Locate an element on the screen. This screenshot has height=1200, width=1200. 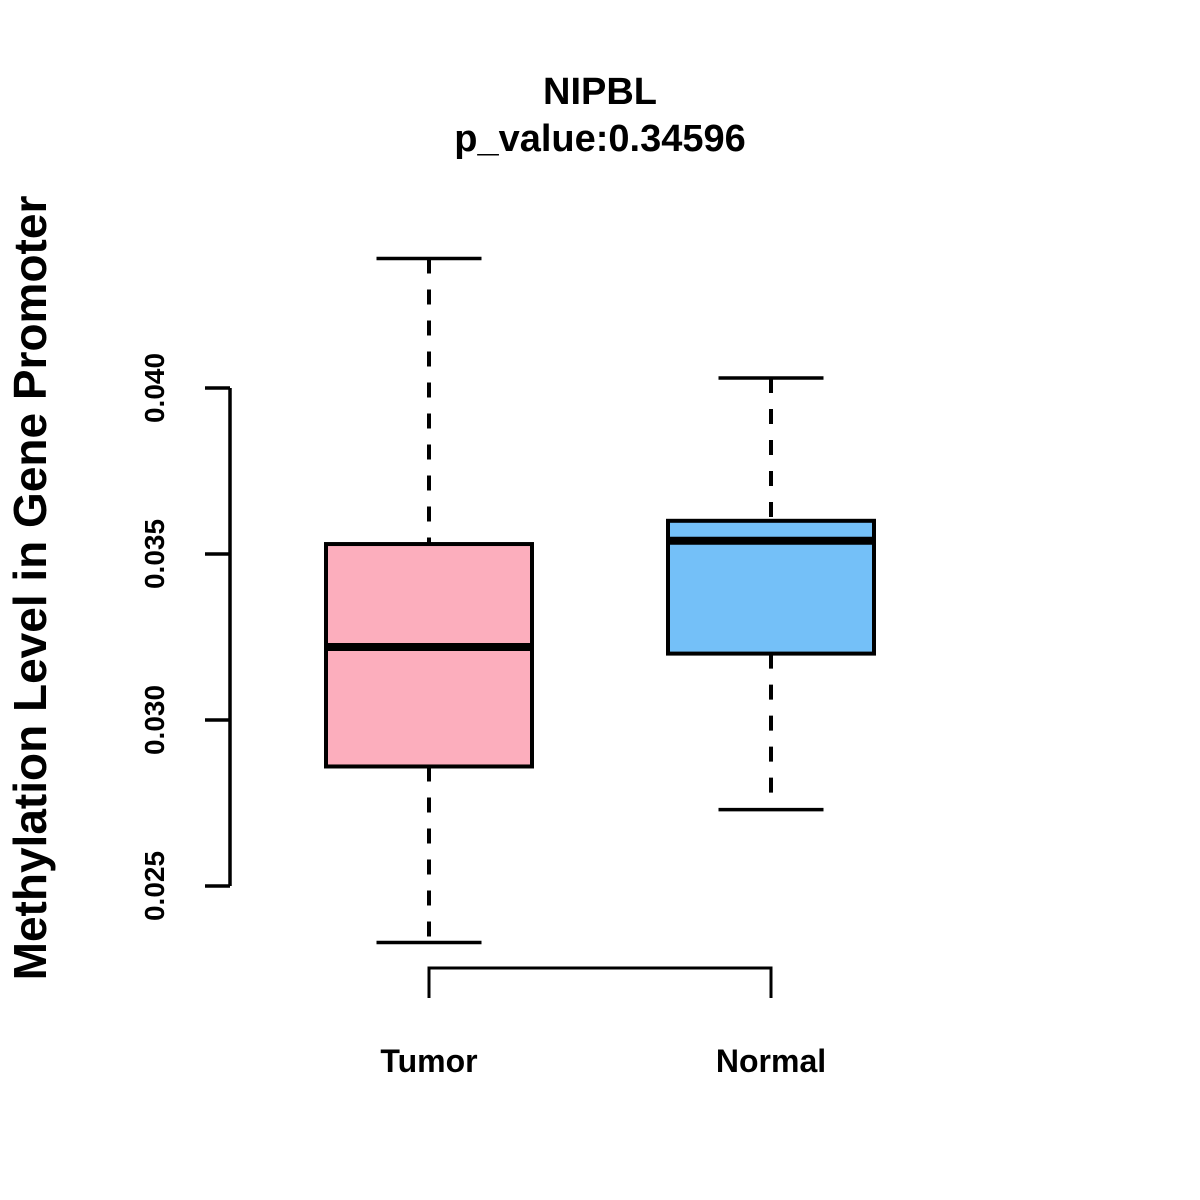
x-category-label-normal: Normal is located at coordinates (771, 1061).